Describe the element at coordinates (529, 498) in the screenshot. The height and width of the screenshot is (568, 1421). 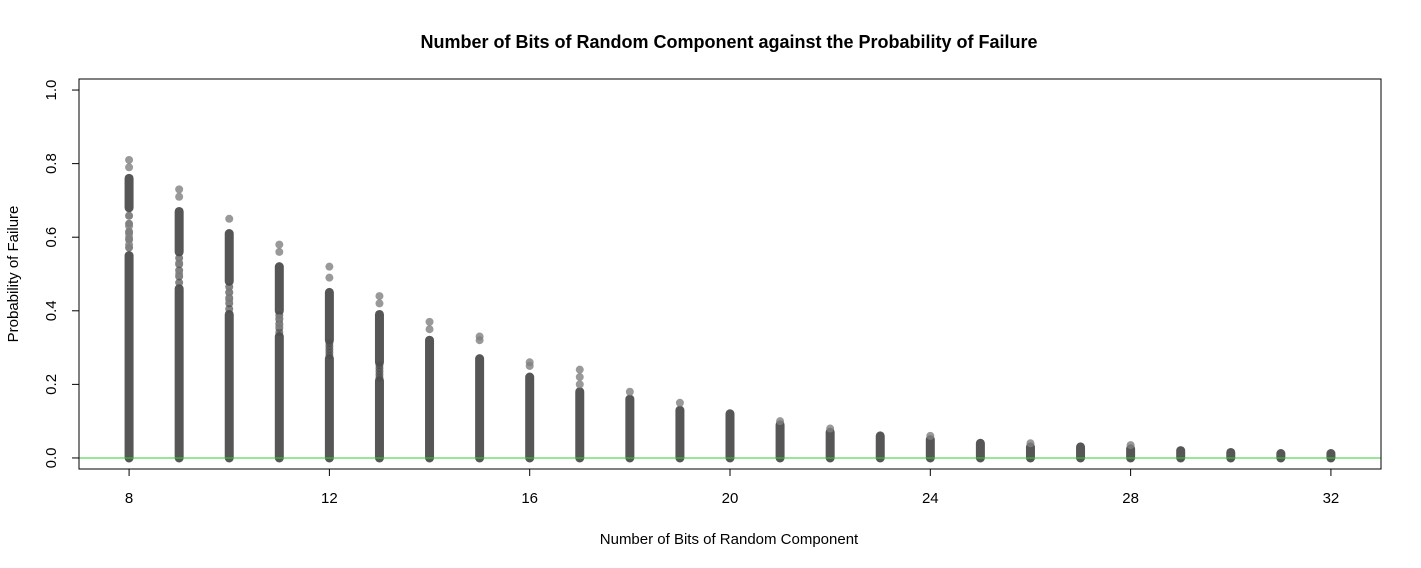
I see `x-tick-label: 16` at that location.